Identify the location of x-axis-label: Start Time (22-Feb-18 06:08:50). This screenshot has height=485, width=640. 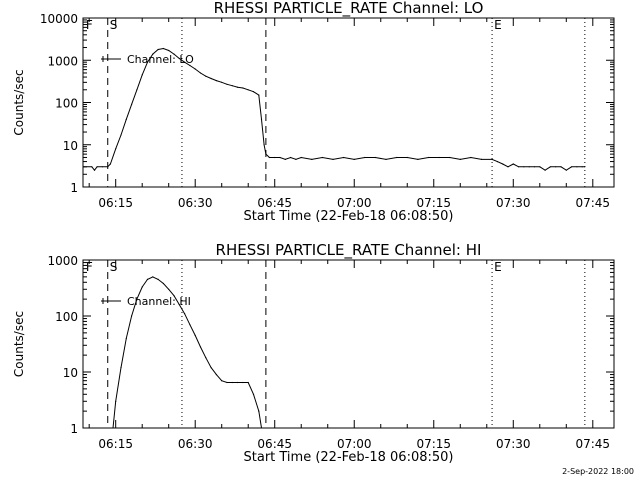
(349, 457).